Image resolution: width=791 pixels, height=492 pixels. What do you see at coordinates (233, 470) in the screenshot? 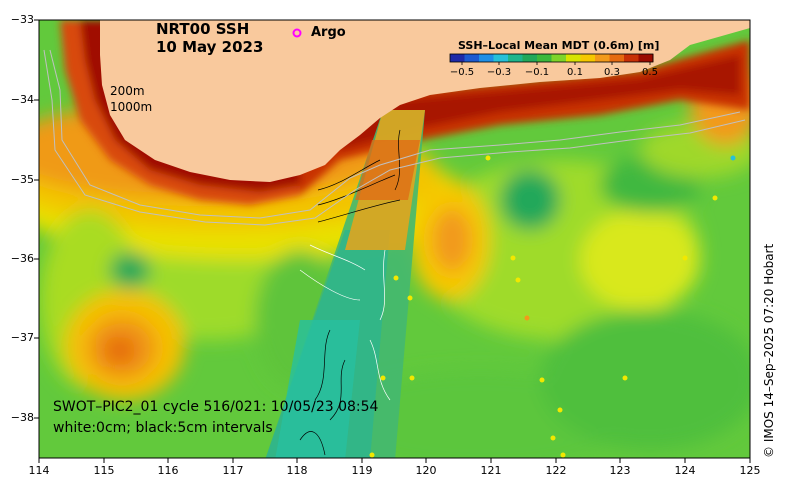
I see `x-tick-label: 117` at bounding box center [233, 470].